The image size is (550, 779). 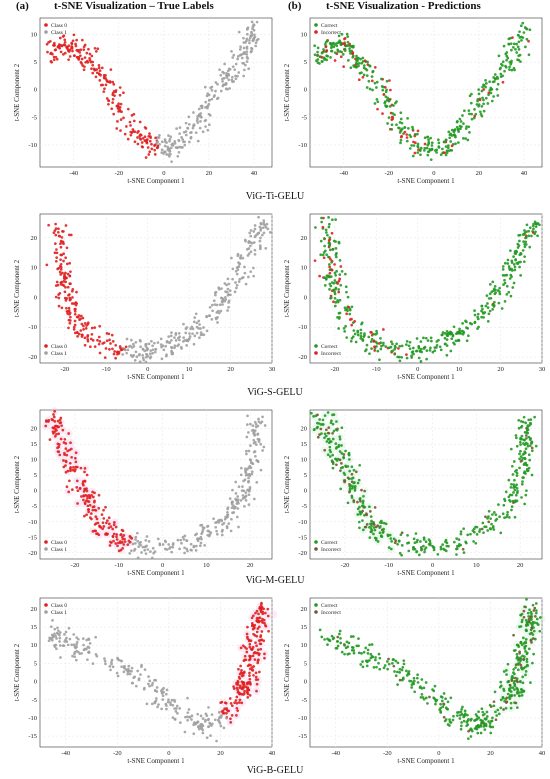 What do you see at coordinates (287, 92) in the screenshot?
I see `y-axis-label: t-SNE Component 2` at bounding box center [287, 92].